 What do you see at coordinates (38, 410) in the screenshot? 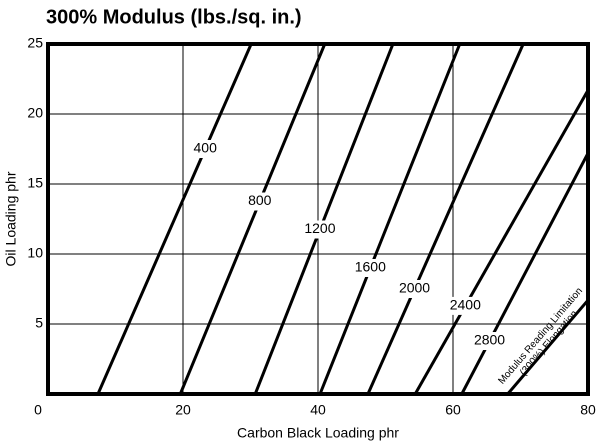
I see `x-tick-label: 0` at bounding box center [38, 410].